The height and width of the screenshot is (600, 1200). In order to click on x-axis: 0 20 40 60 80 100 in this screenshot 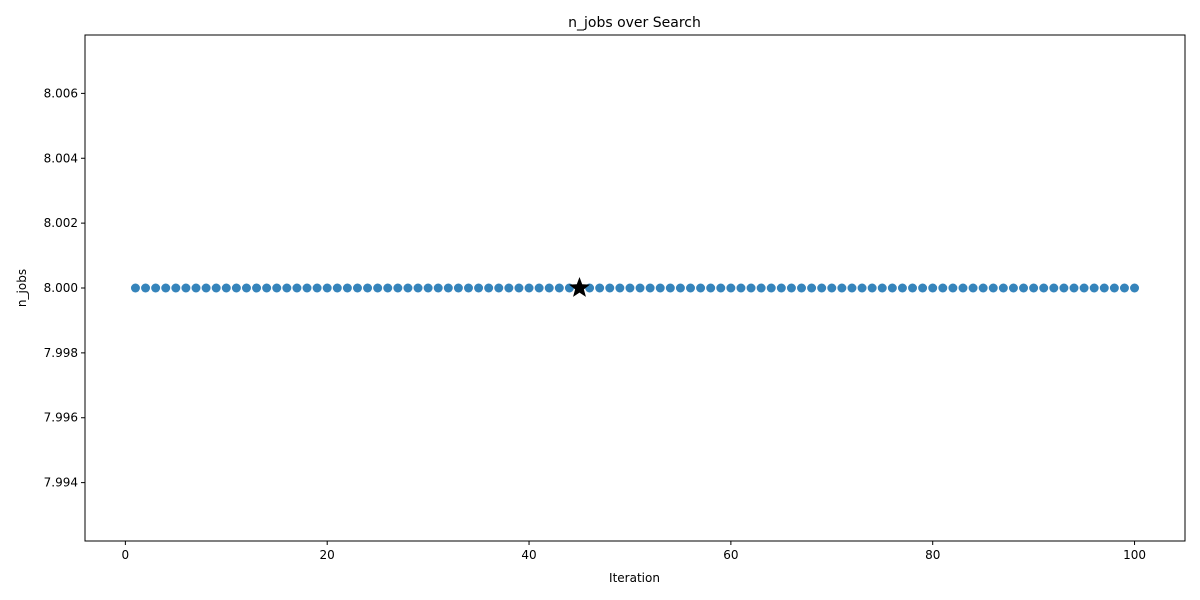, I will do `click(634, 551)`.